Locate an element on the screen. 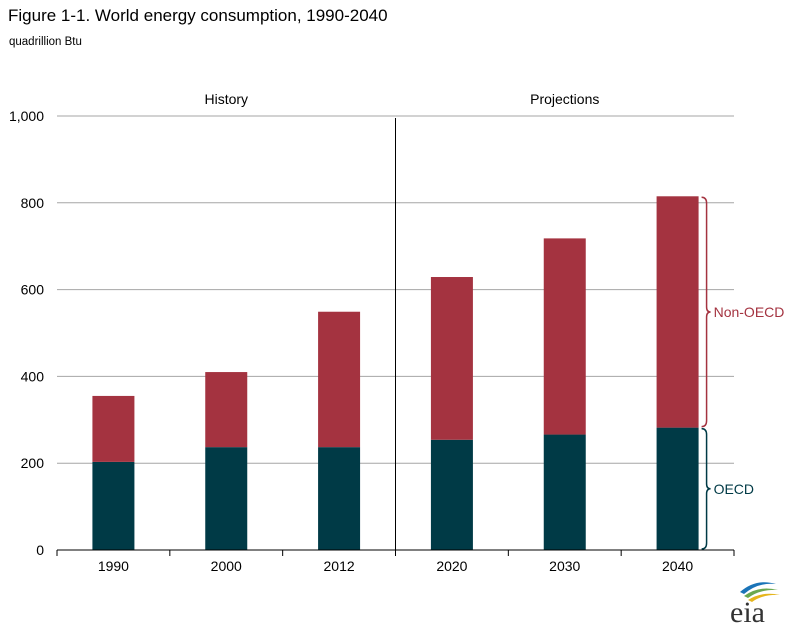 The image size is (800, 629). y-tick-label: 0 is located at coordinates (40, 550).